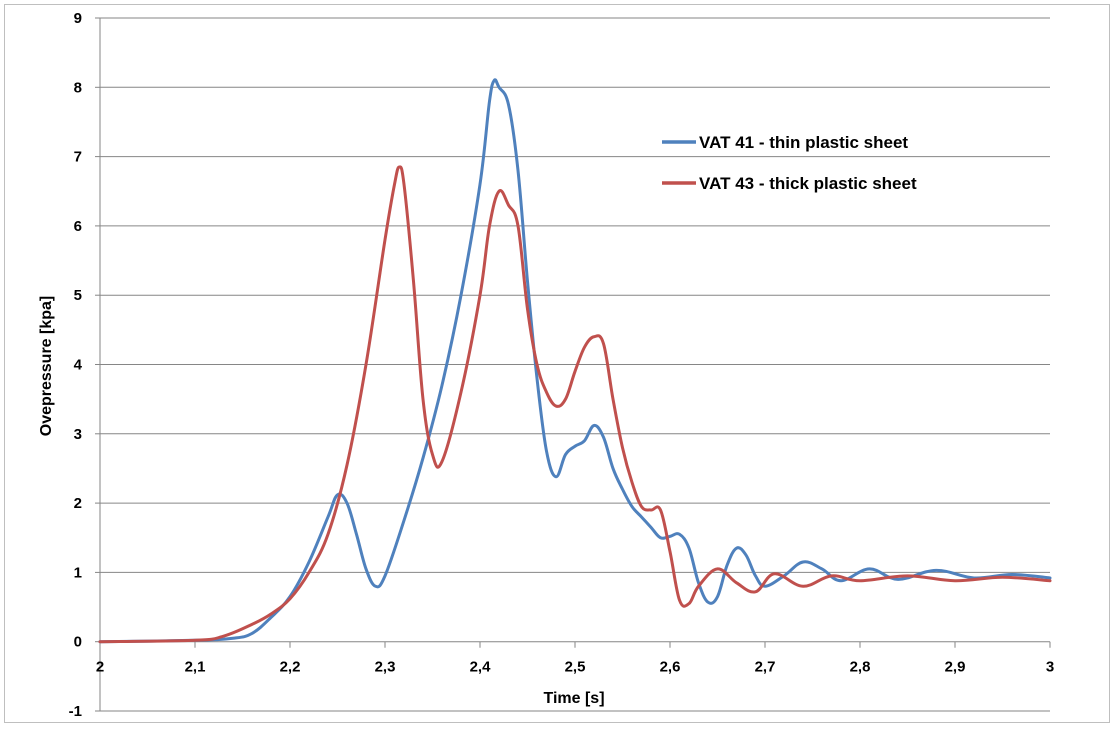 The width and height of the screenshot is (1116, 729). What do you see at coordinates (78, 87) in the screenshot?
I see `y-tick-label: 8` at bounding box center [78, 87].